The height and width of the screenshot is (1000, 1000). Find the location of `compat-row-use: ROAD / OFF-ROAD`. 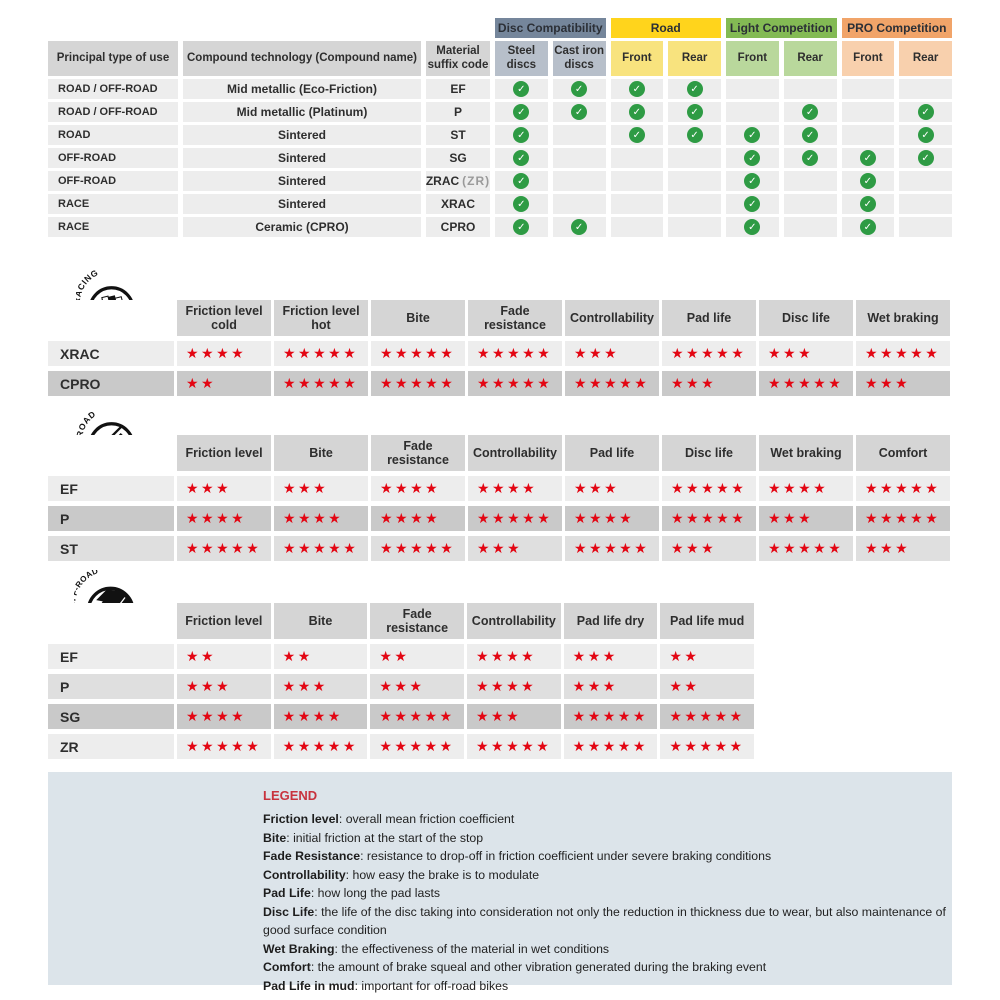

compat-row-use: ROAD / OFF-ROAD is located at coordinates (113, 89).